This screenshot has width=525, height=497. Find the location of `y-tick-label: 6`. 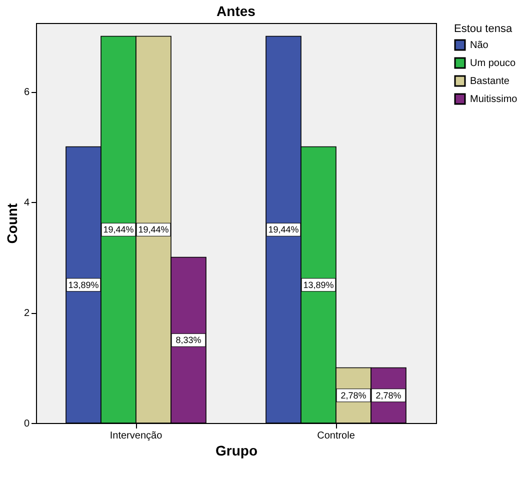

y-tick-label: 6 is located at coordinates (27, 92).